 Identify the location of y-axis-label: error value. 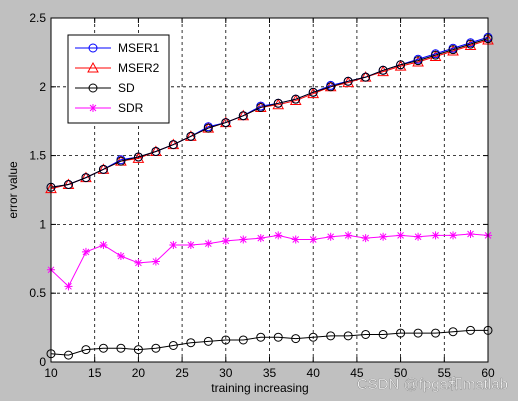
(13, 190).